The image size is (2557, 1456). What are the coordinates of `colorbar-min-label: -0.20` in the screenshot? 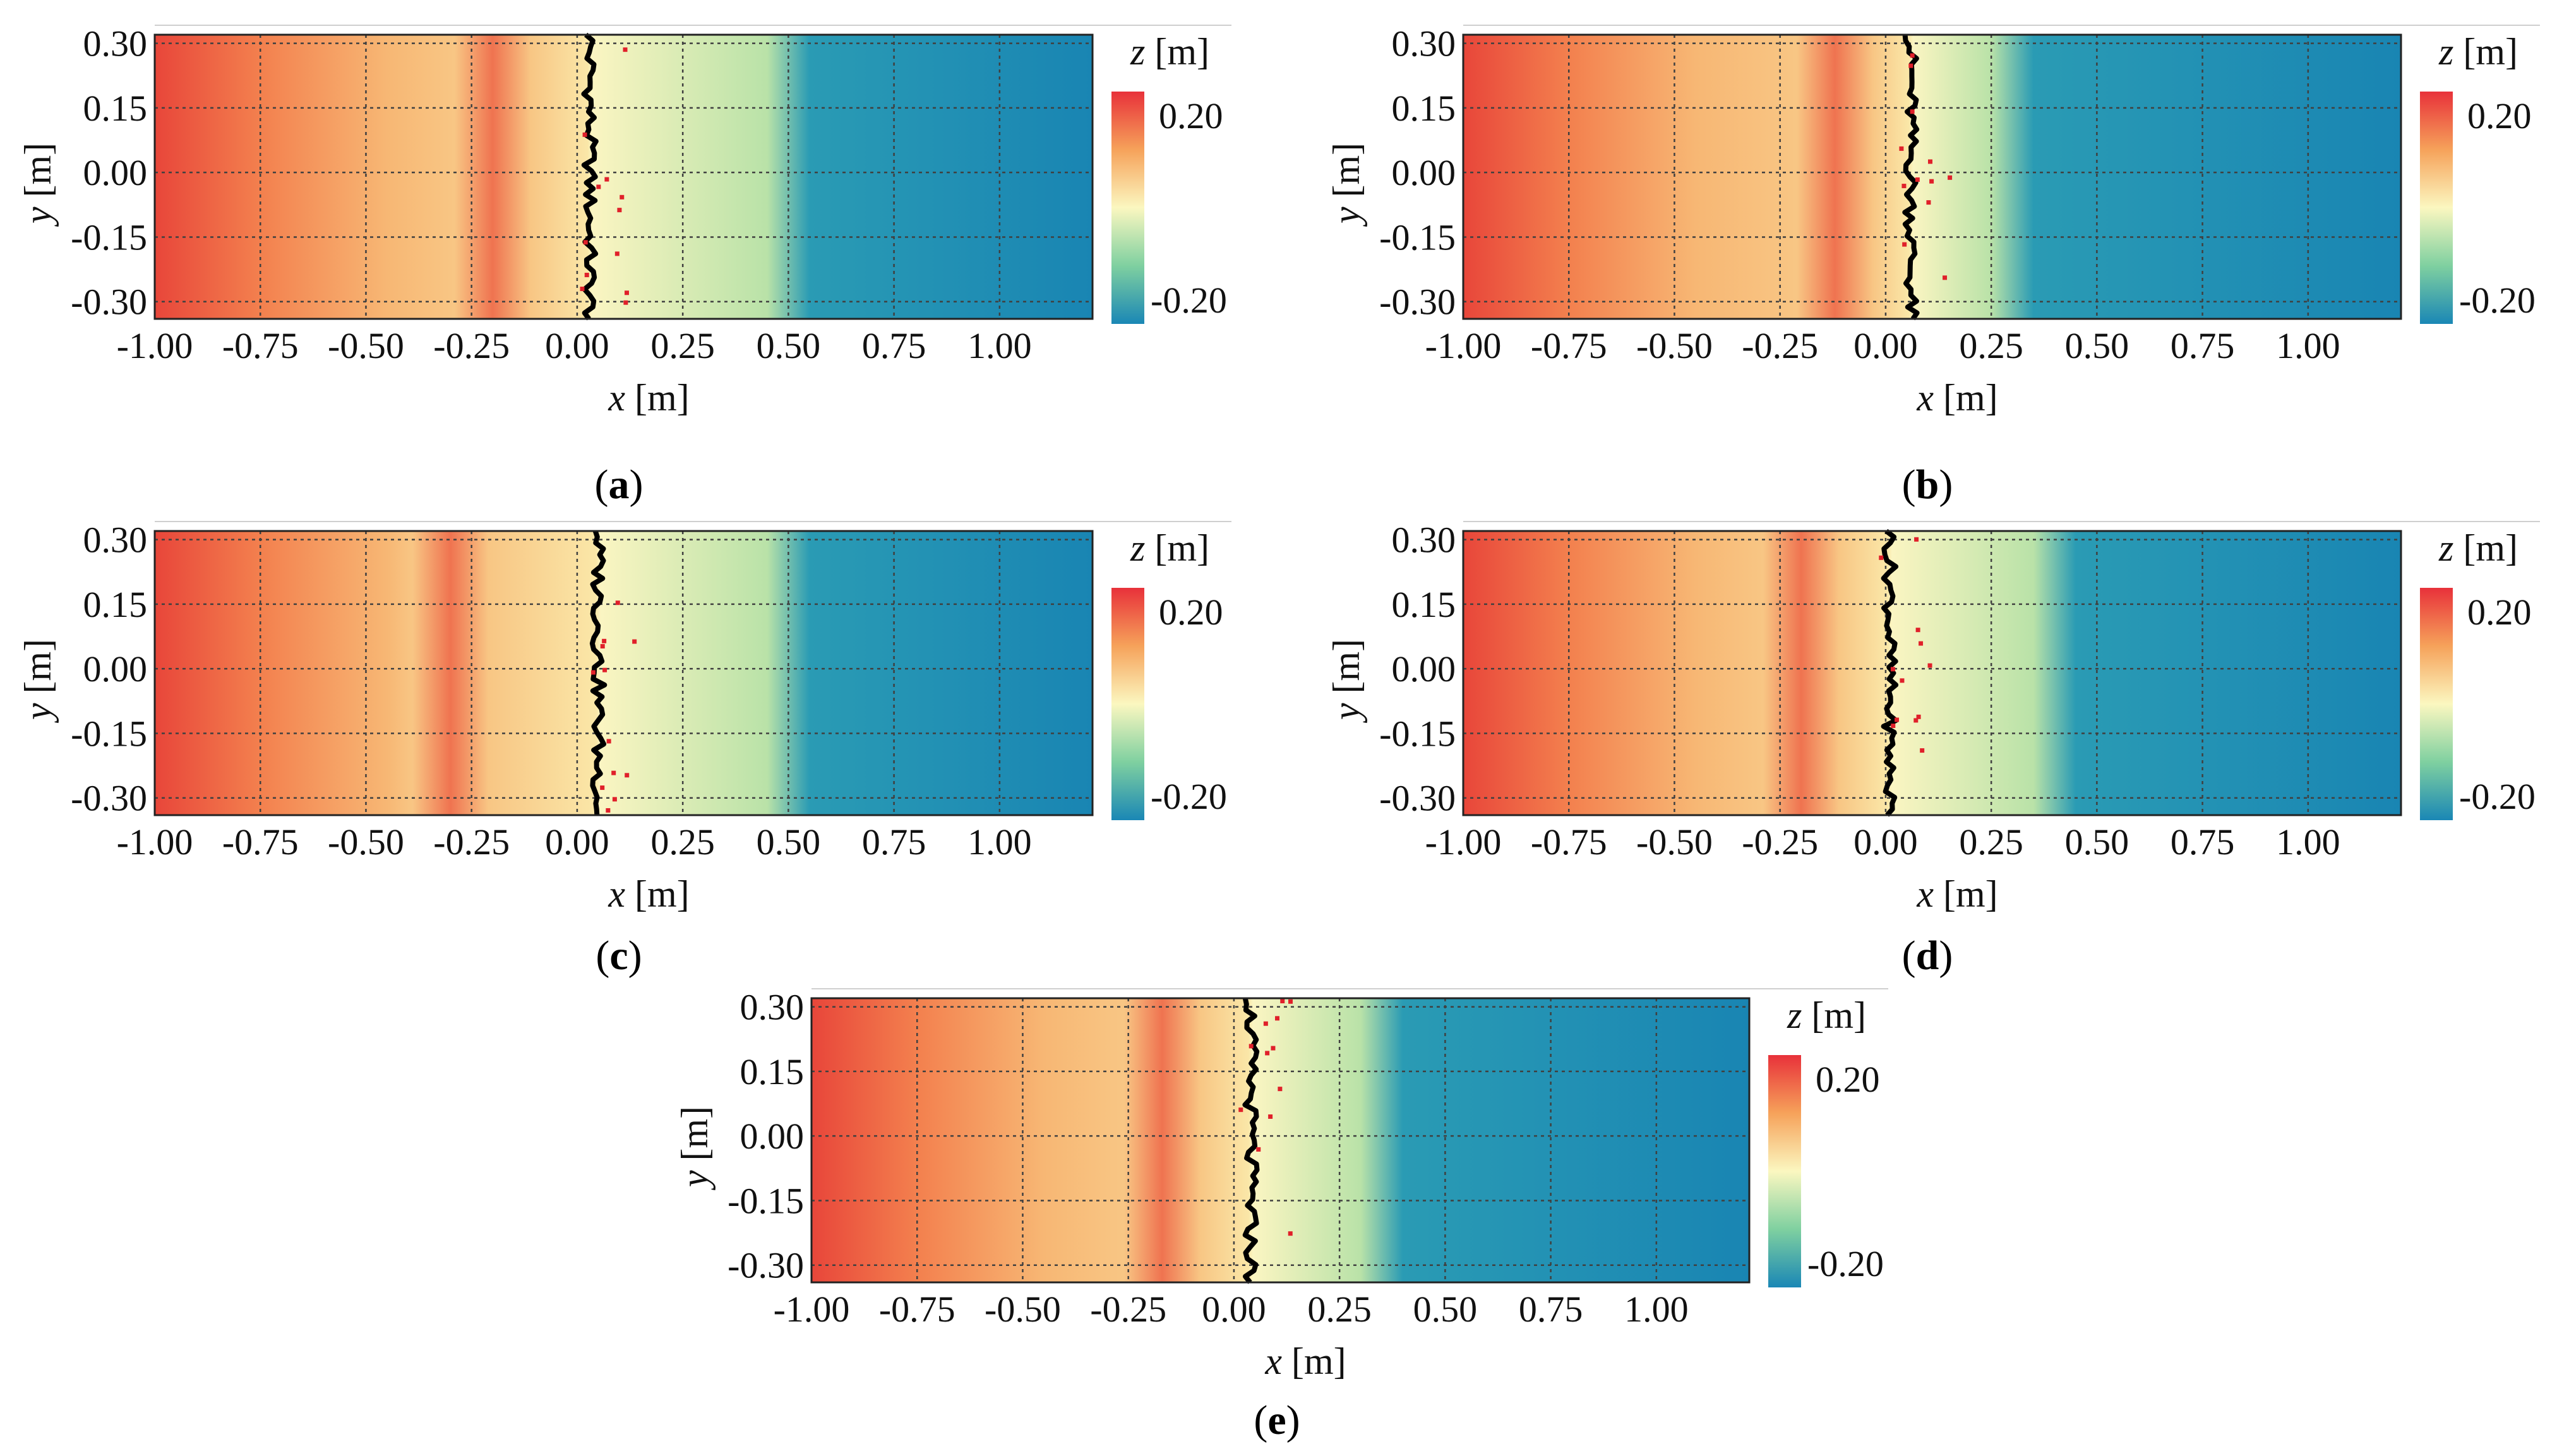 It's located at (2497, 300).